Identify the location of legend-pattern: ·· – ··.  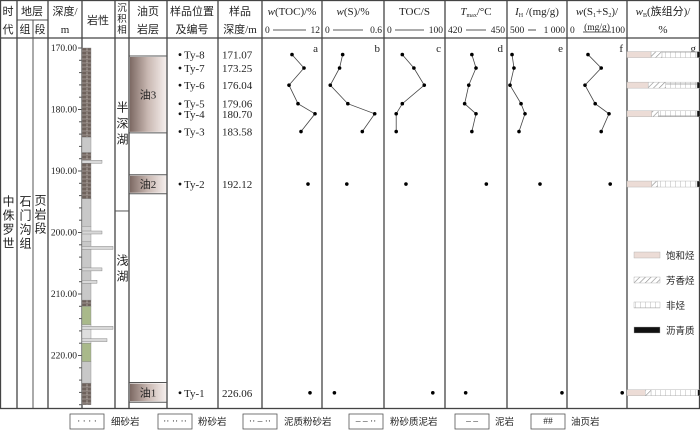
(260, 422).